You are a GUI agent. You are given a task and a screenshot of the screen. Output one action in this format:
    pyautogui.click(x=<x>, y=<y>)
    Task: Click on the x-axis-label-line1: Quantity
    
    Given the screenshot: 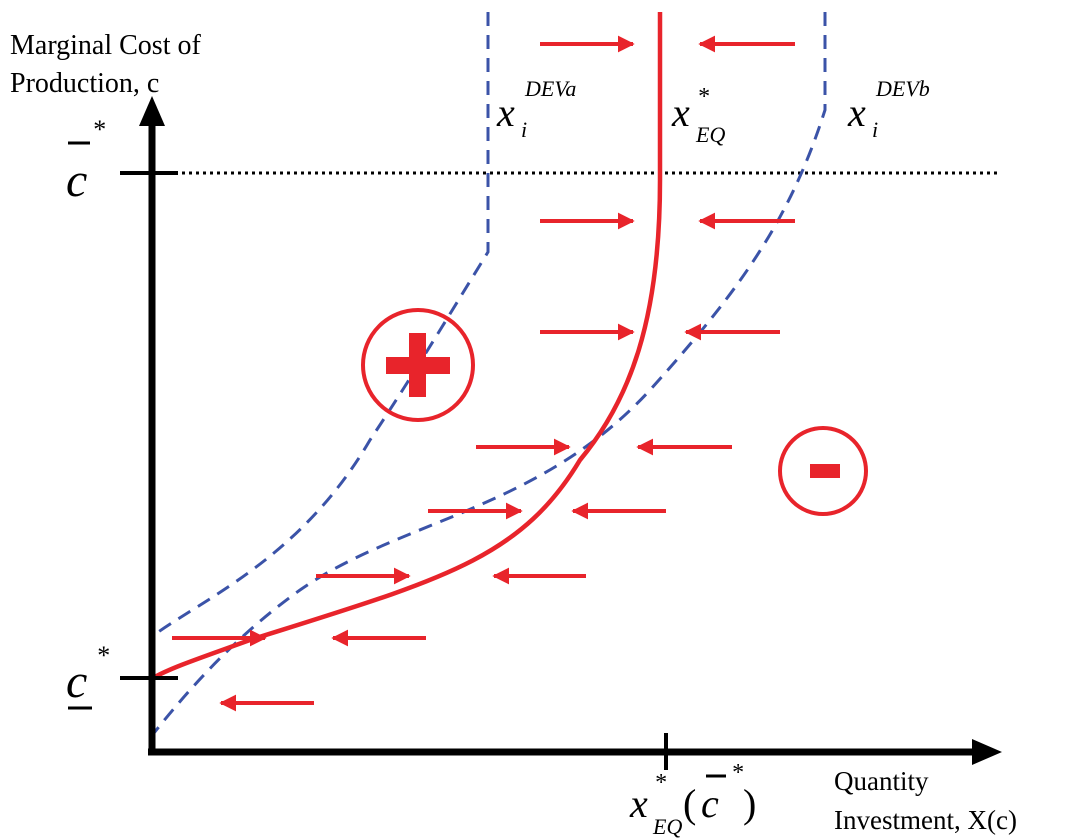 What is the action you would take?
    pyautogui.click(x=881, y=781)
    